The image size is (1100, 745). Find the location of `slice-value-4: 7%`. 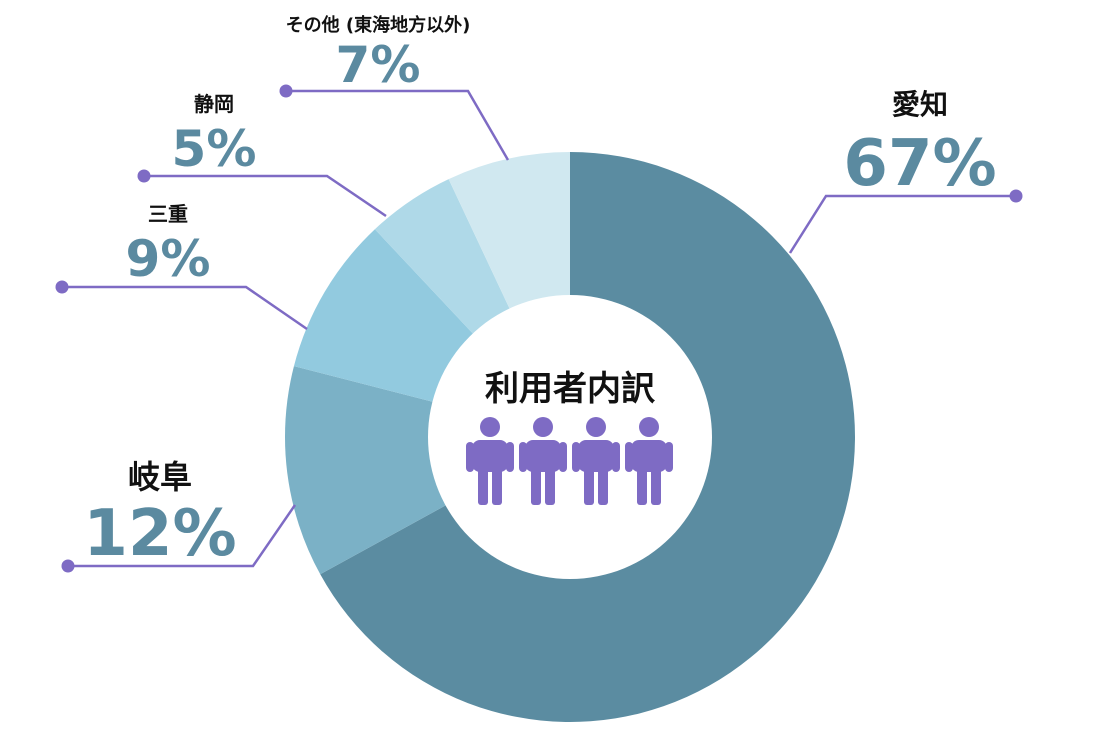

slice-value-4: 7% is located at coordinates (378, 65).